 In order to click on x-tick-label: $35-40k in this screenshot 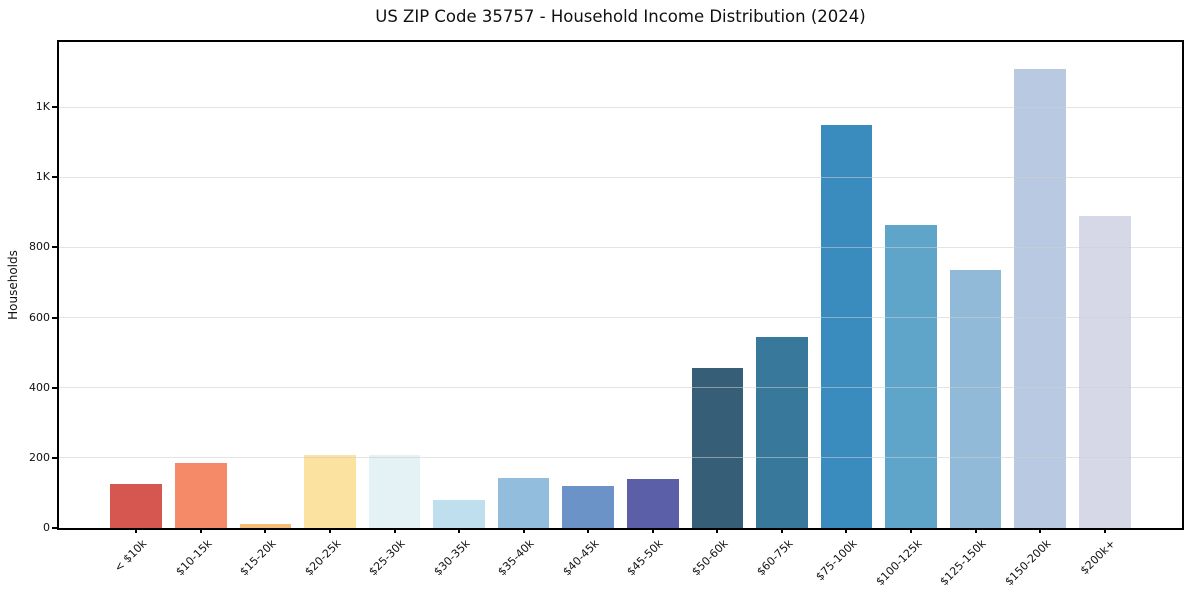, I will do `click(516, 558)`.